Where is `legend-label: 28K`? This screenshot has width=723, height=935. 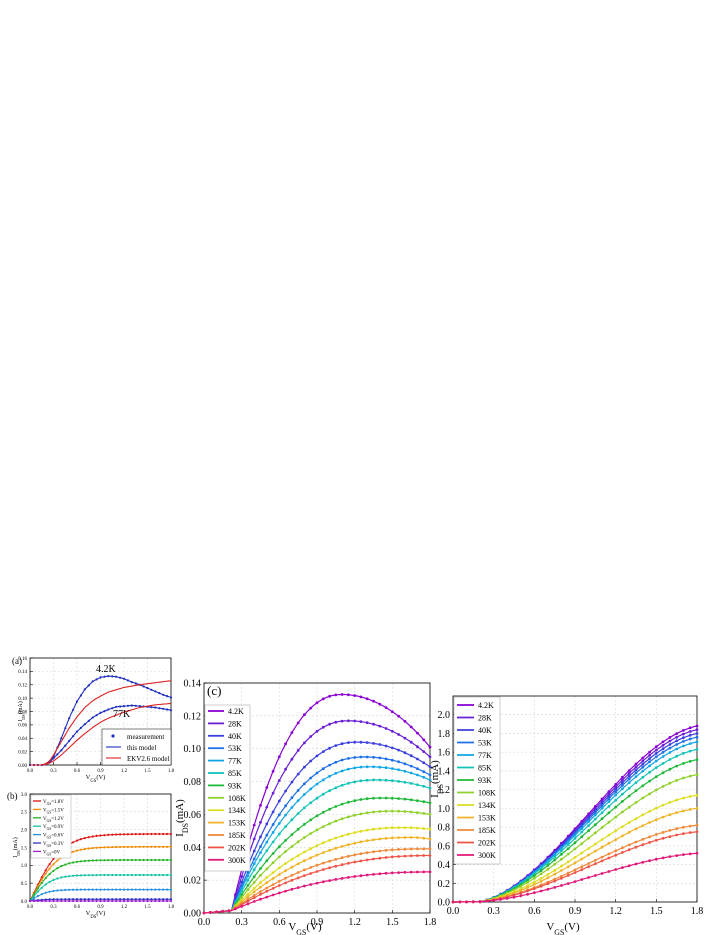
legend-label: 28K is located at coordinates (485, 718).